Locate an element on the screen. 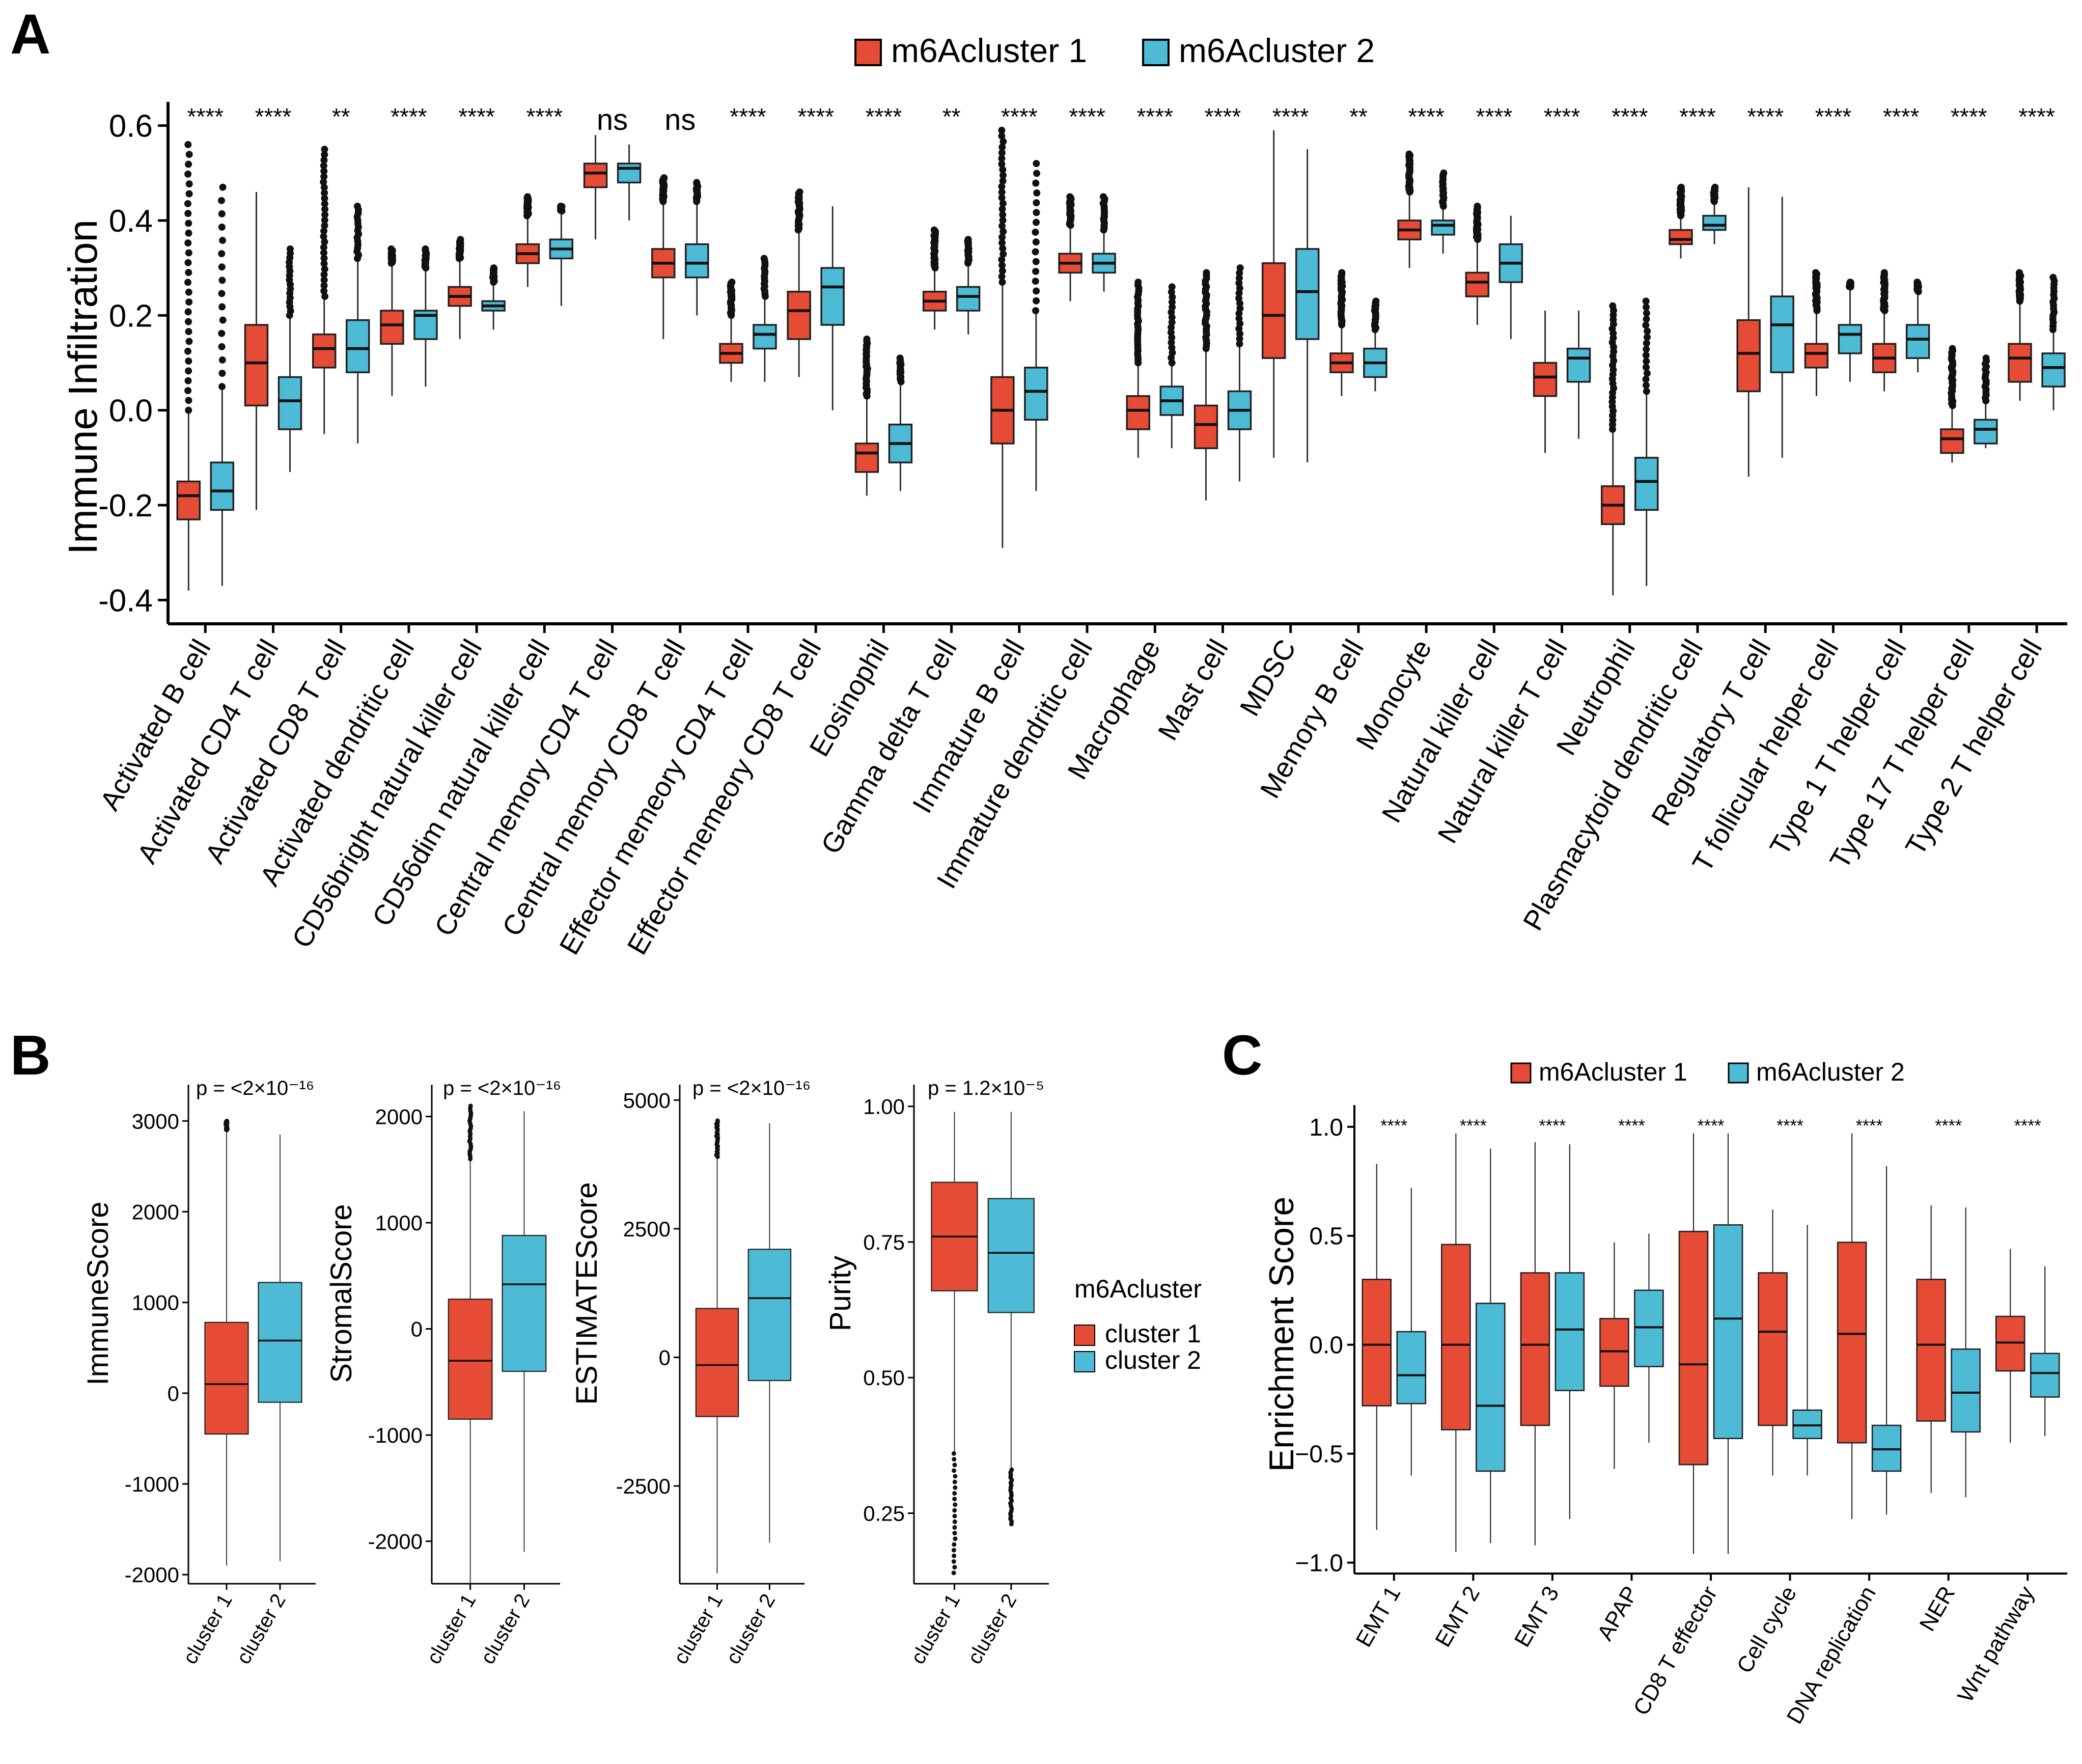 The width and height of the screenshot is (2082, 1764). x-tick-label-b: cluster 2 is located at coordinates (506, 1629).